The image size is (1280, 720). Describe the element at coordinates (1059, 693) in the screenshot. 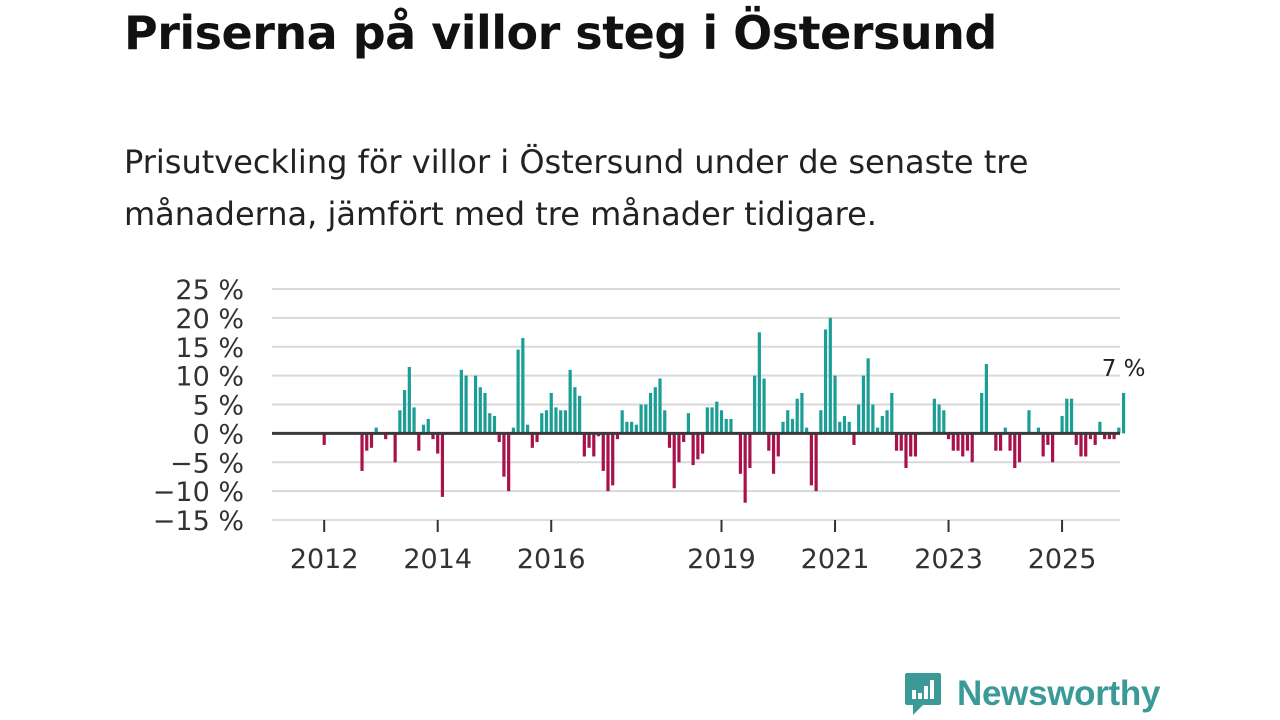

I see `brand-name: Newsworthy` at that location.